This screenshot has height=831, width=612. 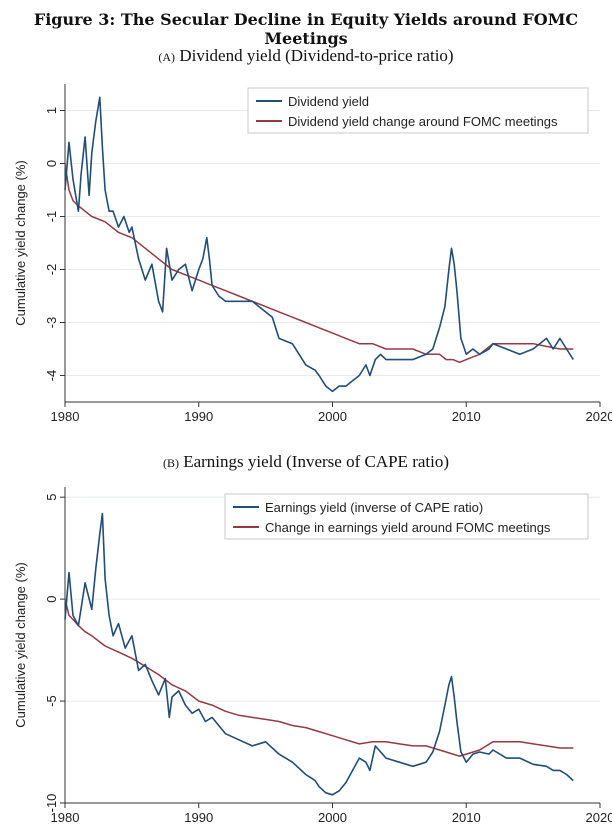 I want to click on panel-b-legend-label: Earnings yield (inverse of CAPE ratio), so click(x=374, y=507).